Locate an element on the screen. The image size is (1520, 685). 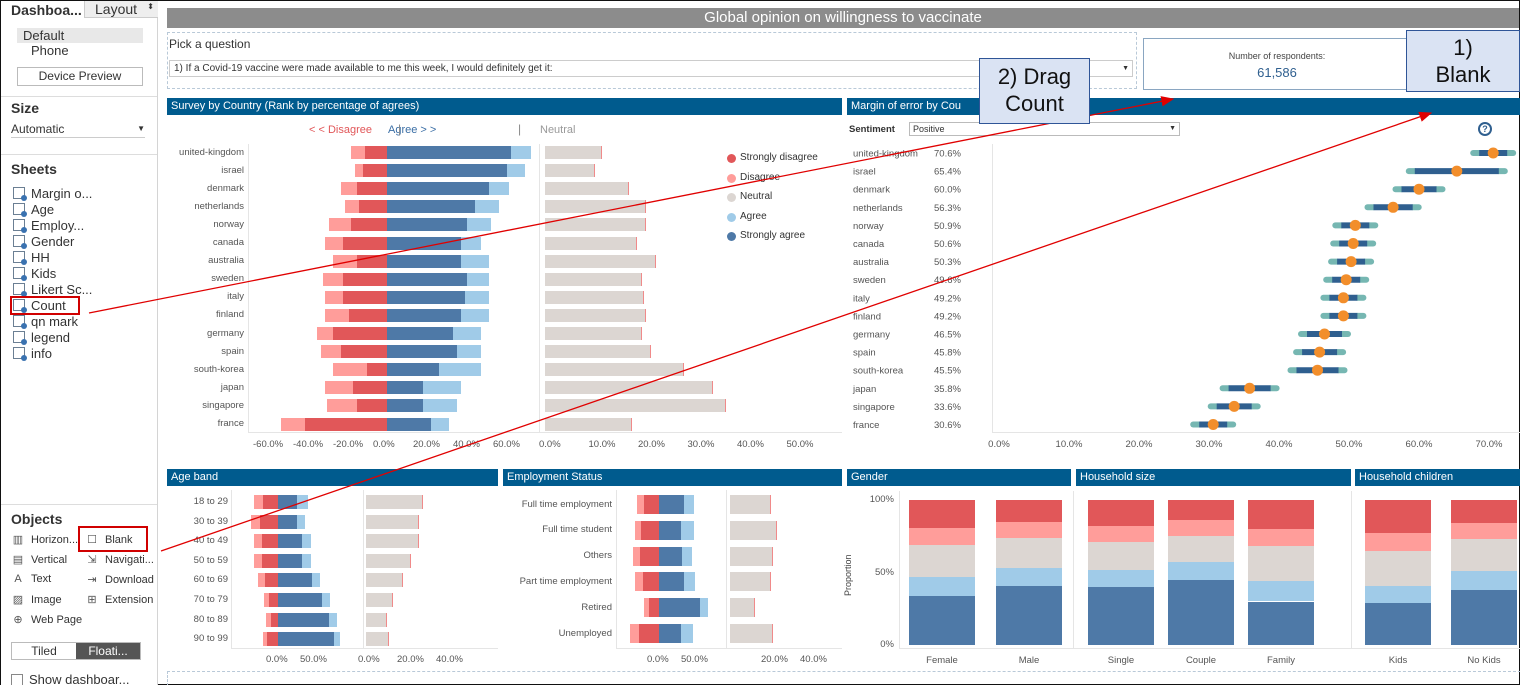
sheet-label: qn mark is located at coordinates (54, 321).